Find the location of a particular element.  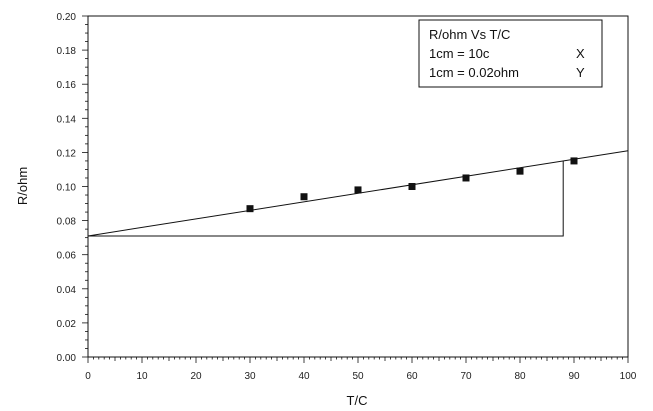

legend-title: R/ohm Vs T/C is located at coordinates (469, 34).